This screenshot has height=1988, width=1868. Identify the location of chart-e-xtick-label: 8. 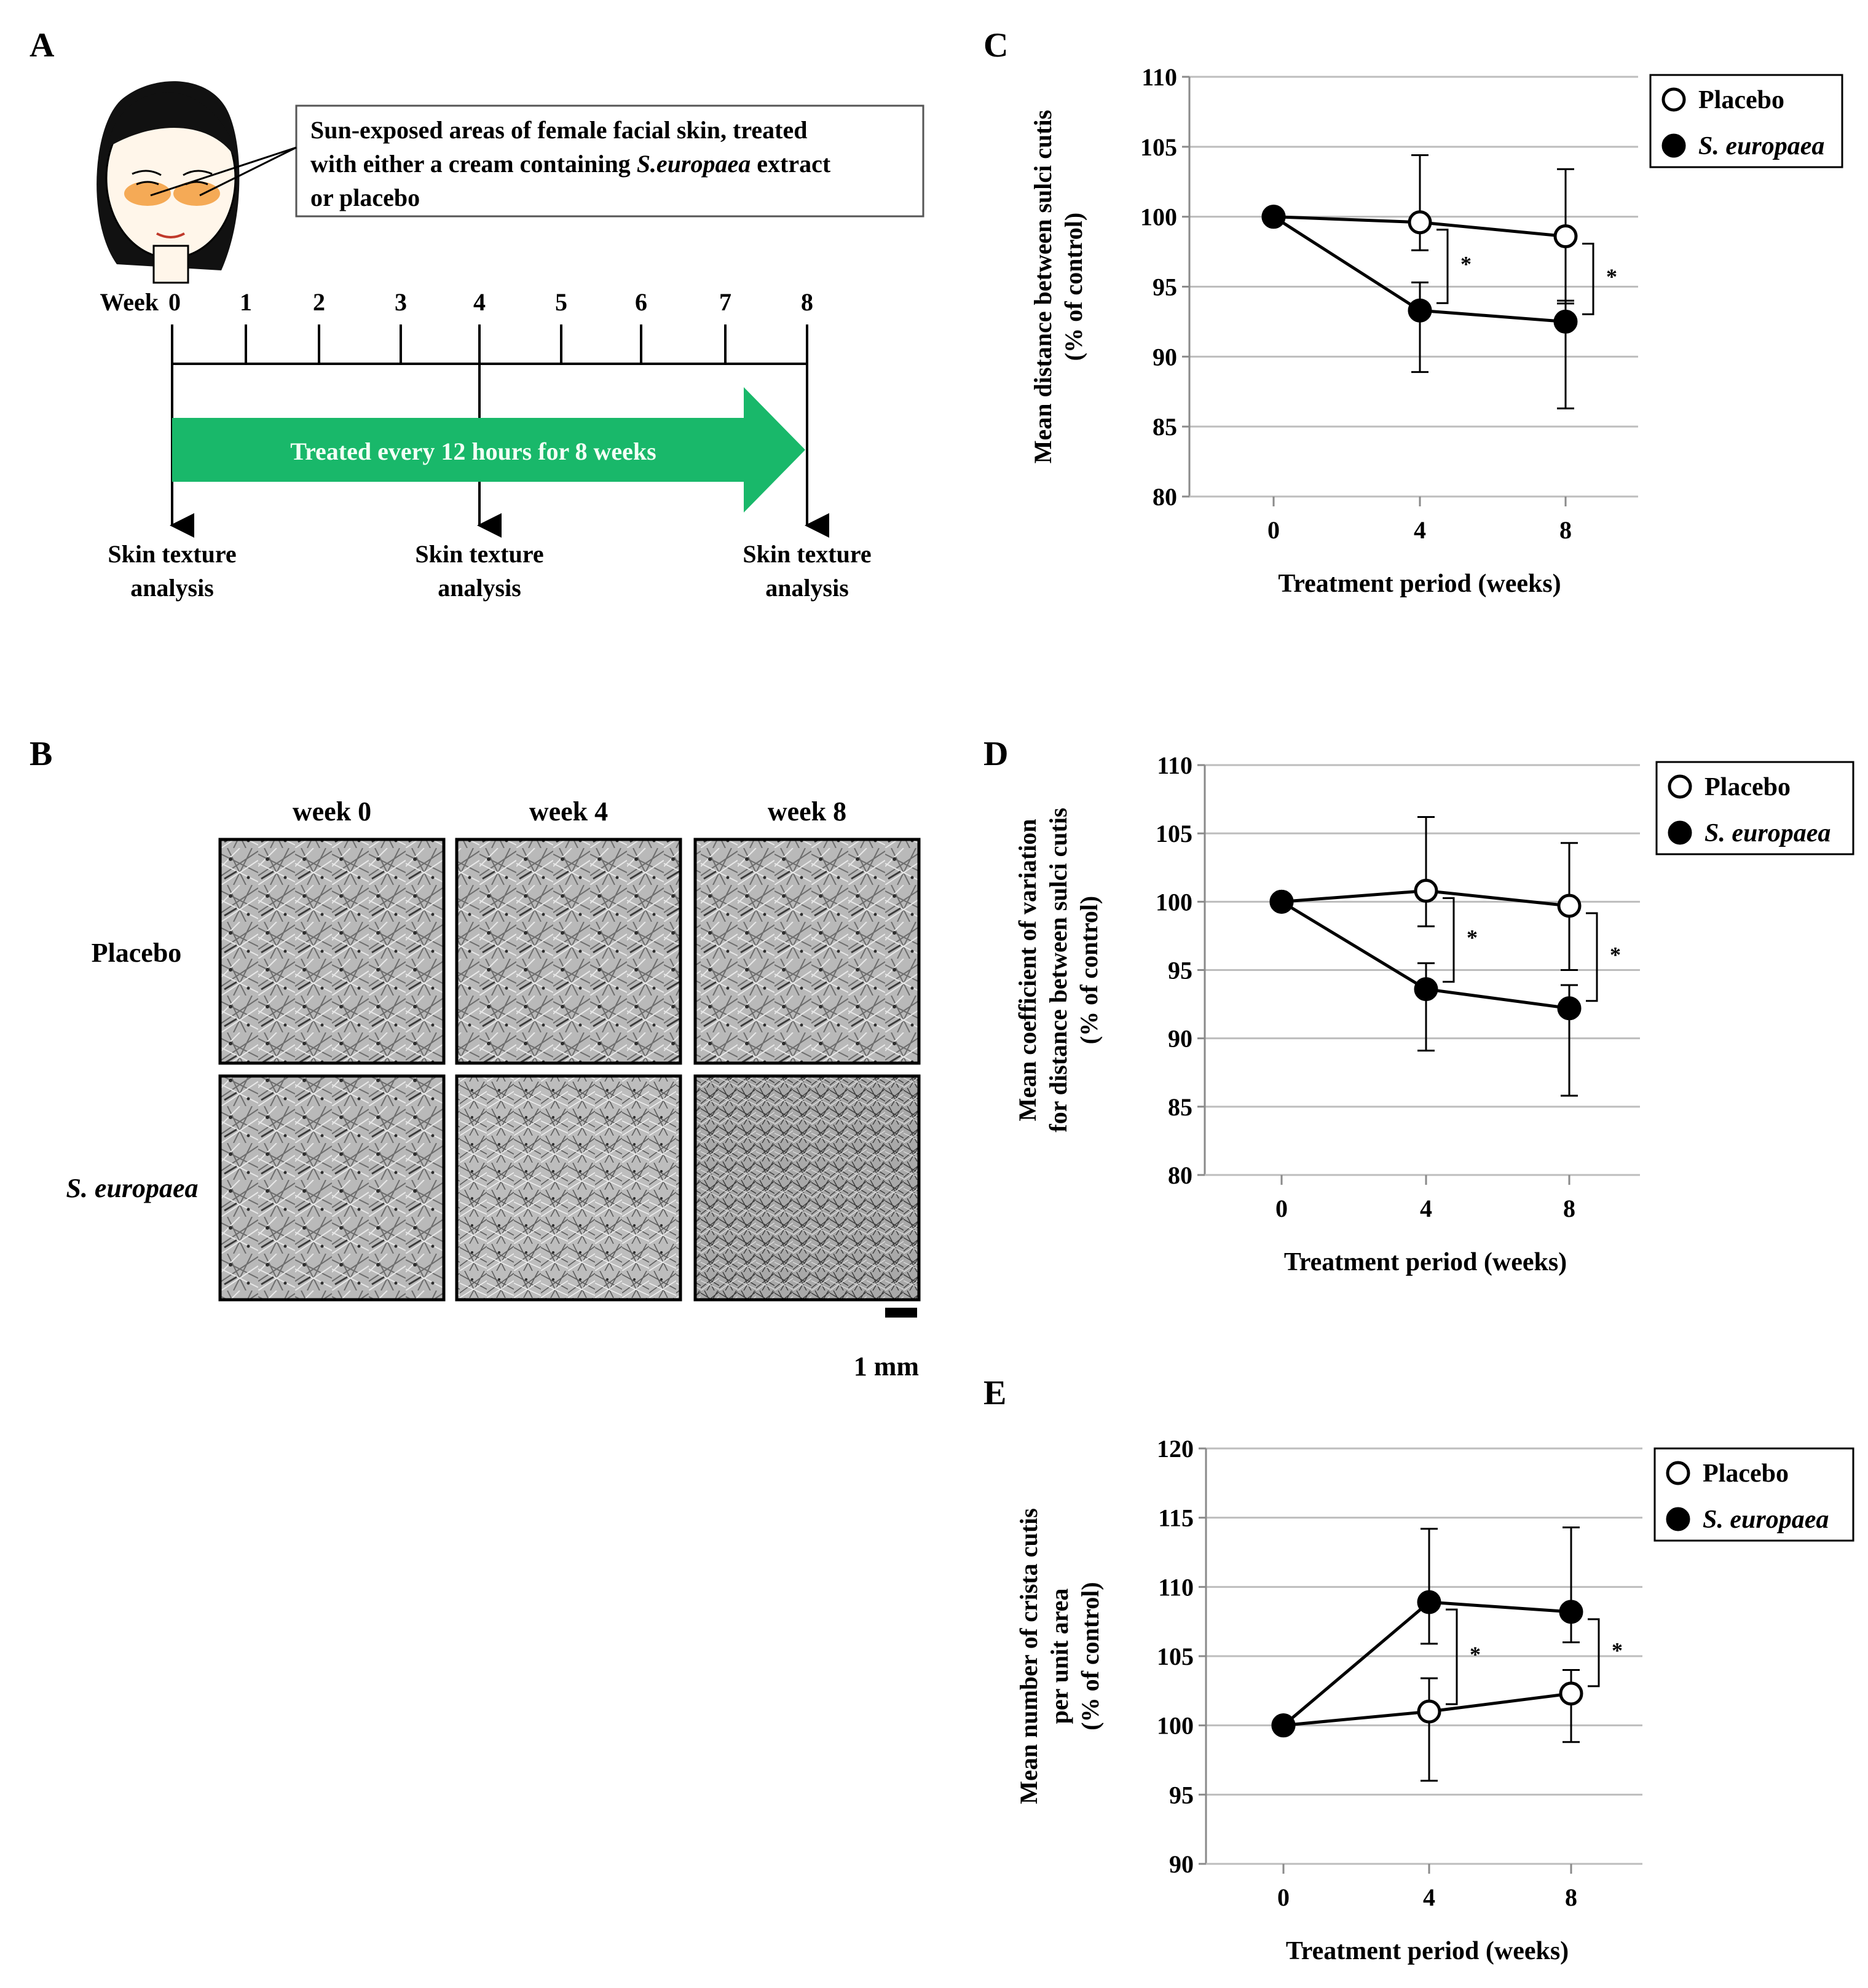
(1571, 1897).